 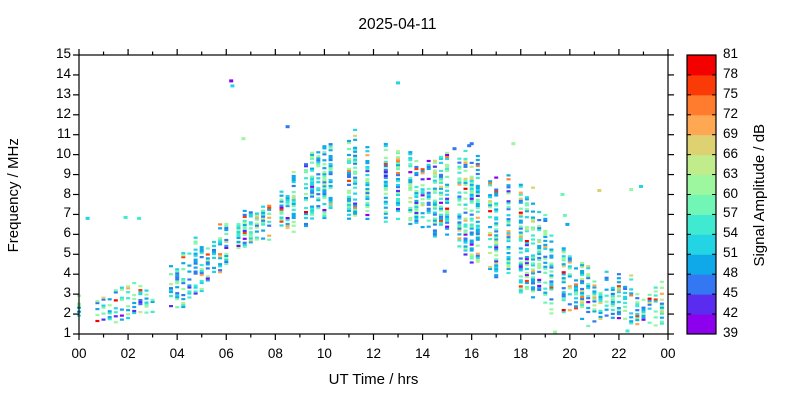 I want to click on colorbar-segment, so click(x=701, y=284).